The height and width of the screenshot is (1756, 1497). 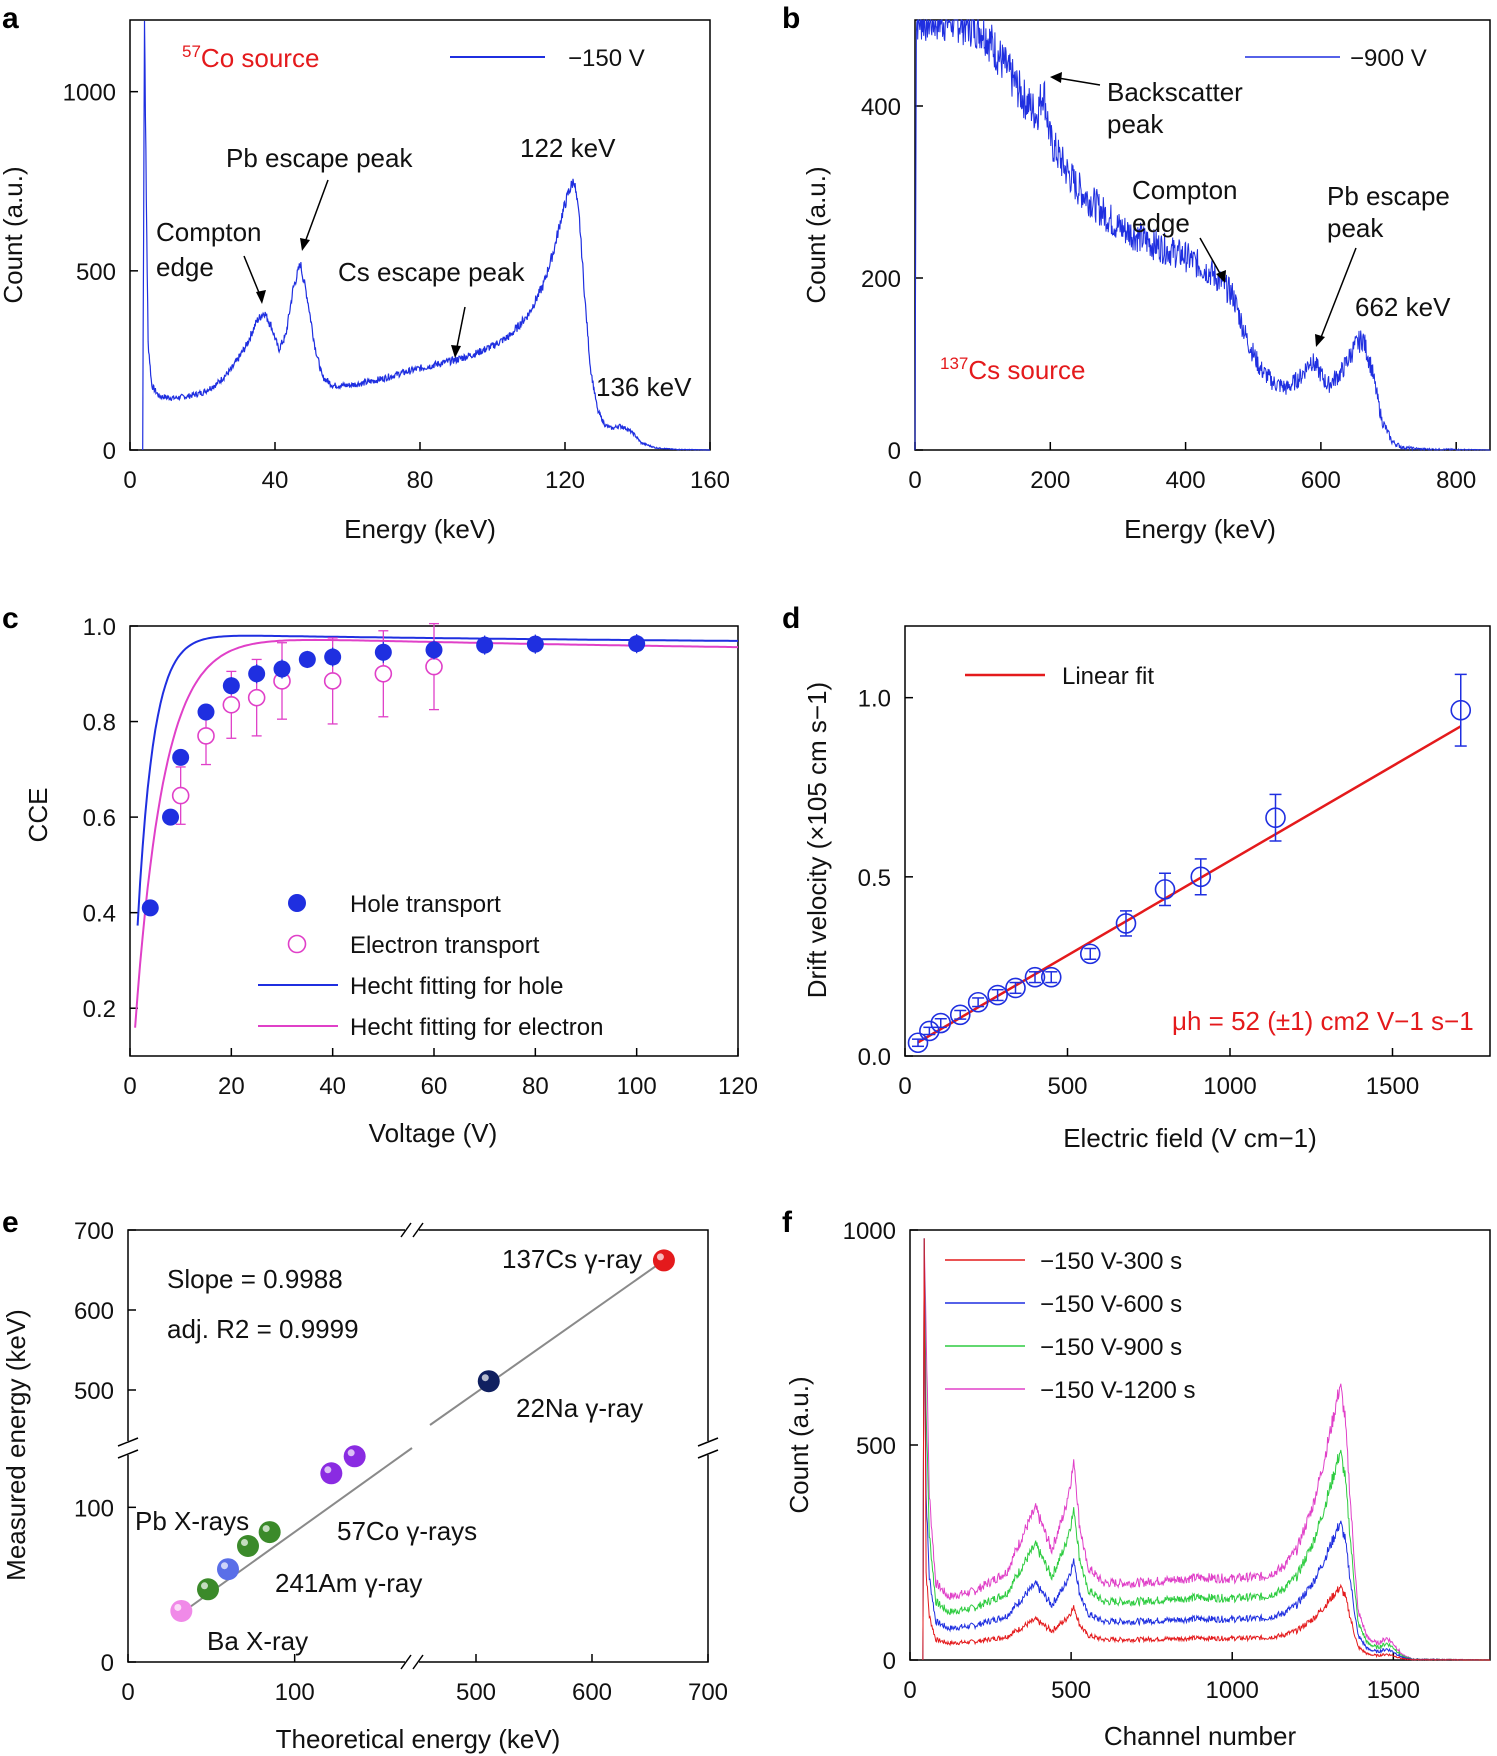 I want to click on panel-a-xtick-label: 40, so click(x=275, y=480).